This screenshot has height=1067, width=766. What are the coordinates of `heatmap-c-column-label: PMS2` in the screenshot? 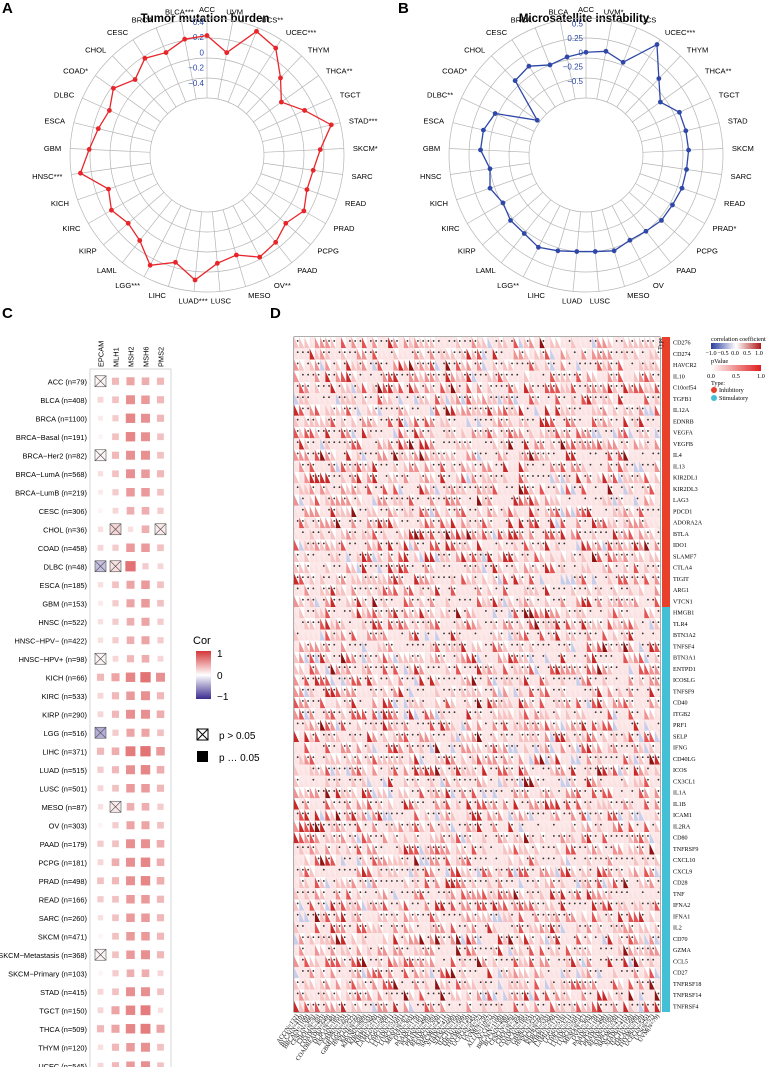 It's located at (161, 357).